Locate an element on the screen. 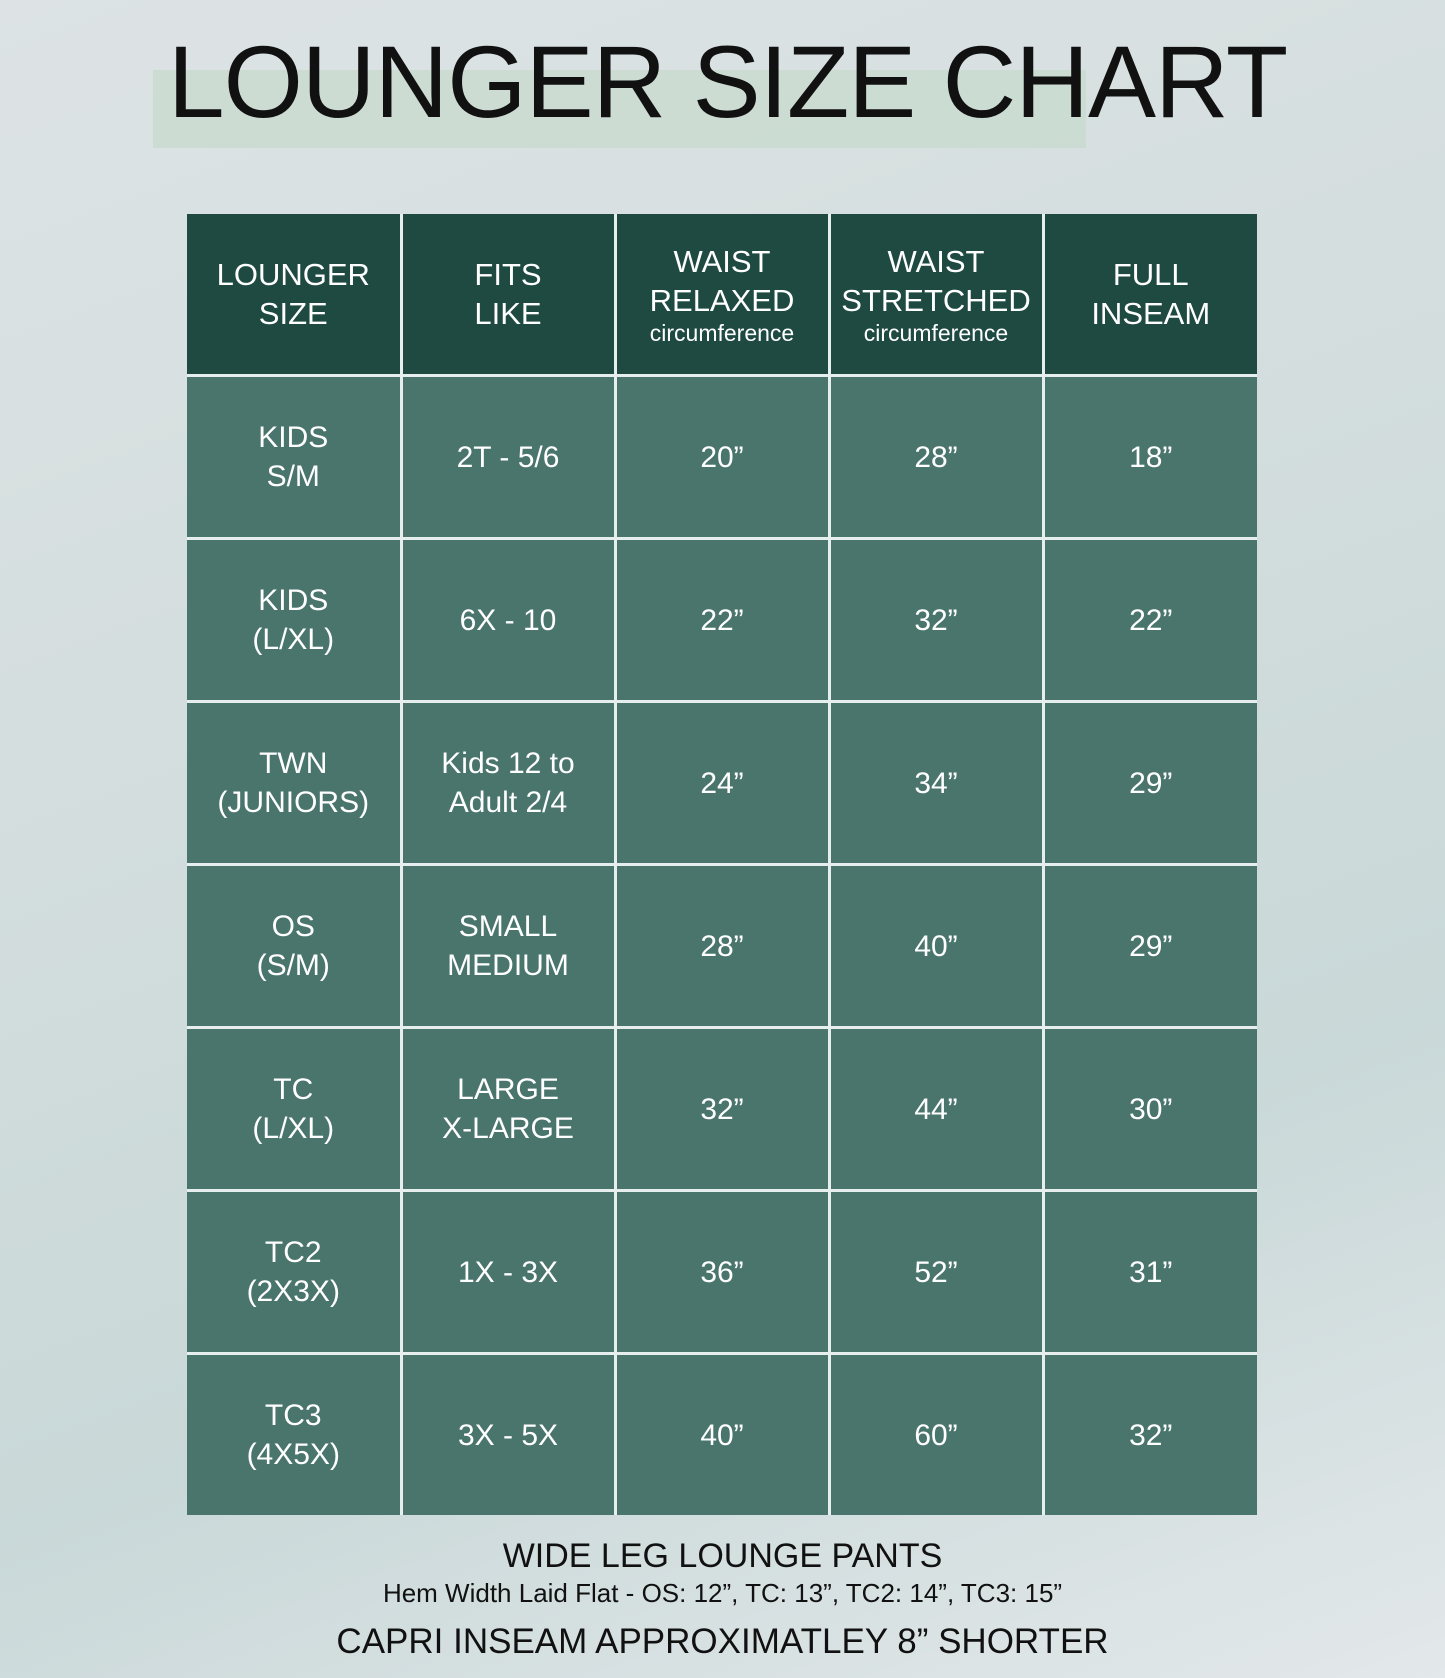 This screenshot has width=1445, height=1678. cell-relaxed: 24” is located at coordinates (722, 783).